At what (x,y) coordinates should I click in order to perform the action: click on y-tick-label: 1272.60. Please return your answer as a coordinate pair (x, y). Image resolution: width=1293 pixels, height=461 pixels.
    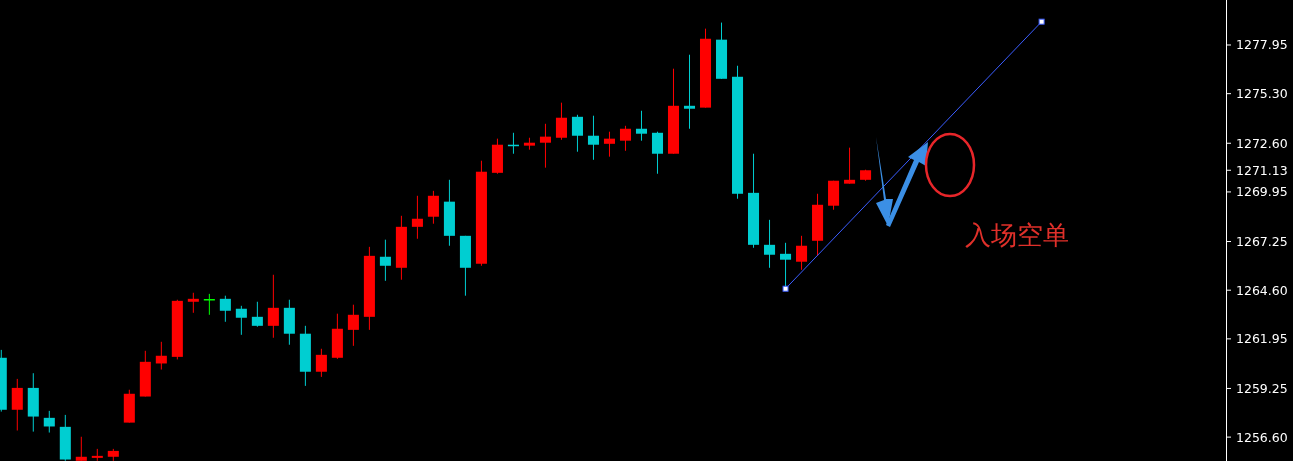
    Looking at the image, I should click on (1262, 143).